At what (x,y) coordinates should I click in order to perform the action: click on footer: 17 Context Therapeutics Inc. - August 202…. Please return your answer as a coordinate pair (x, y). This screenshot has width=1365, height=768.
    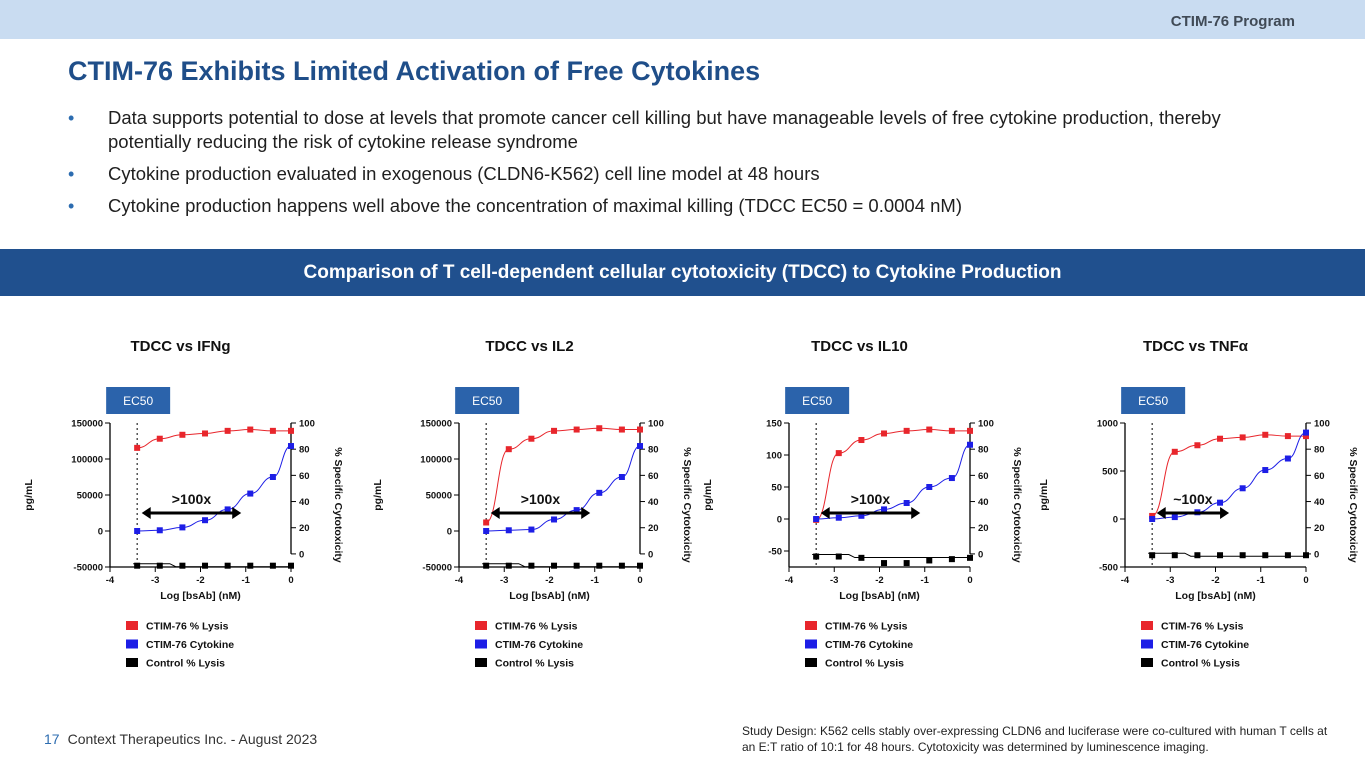
    Looking at the image, I should click on (180, 739).